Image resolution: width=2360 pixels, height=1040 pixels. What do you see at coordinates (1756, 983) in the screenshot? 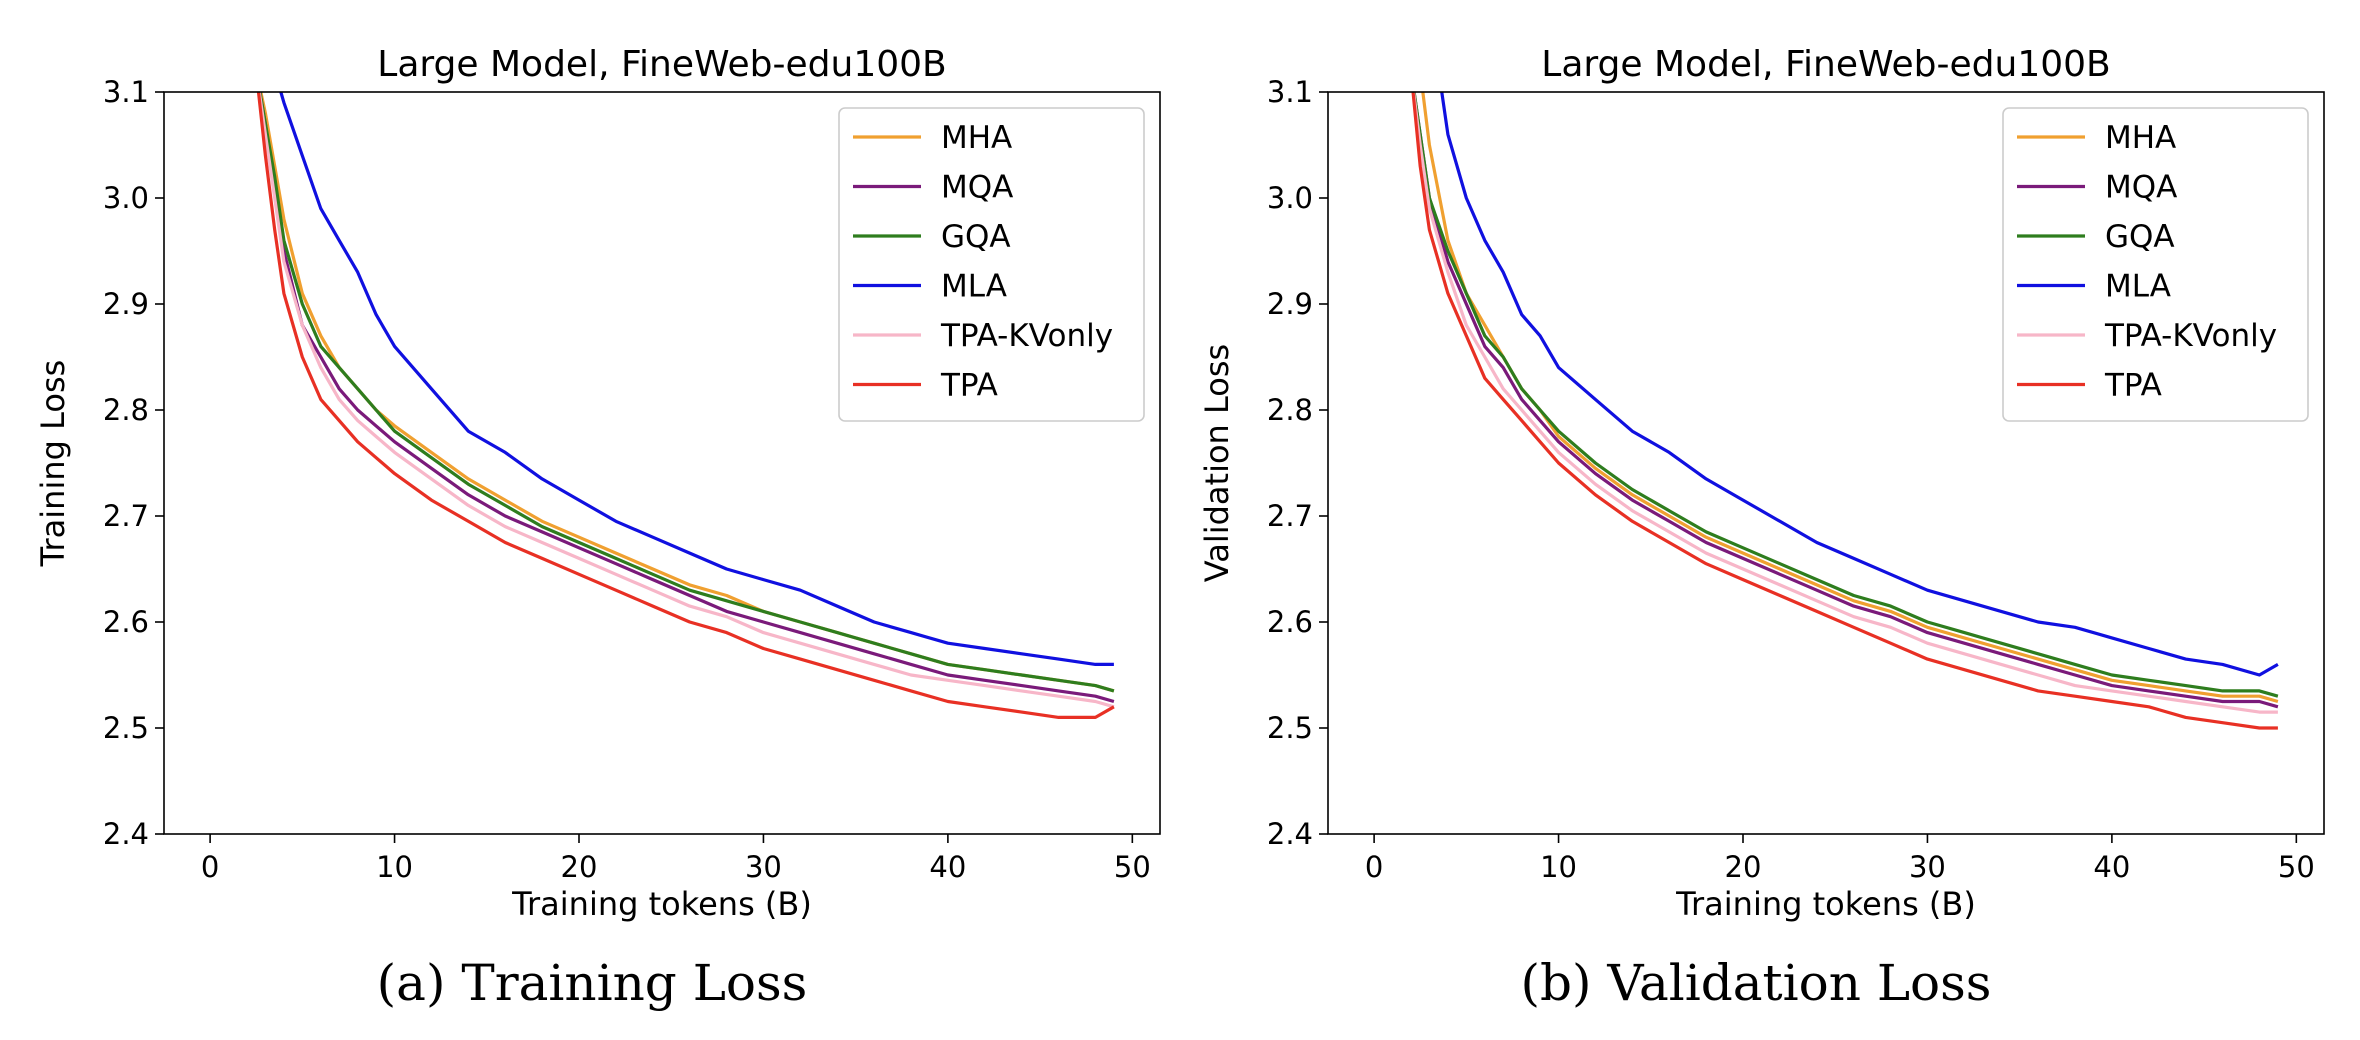
I see `caption-b: (b) Validation Loss` at bounding box center [1756, 983].